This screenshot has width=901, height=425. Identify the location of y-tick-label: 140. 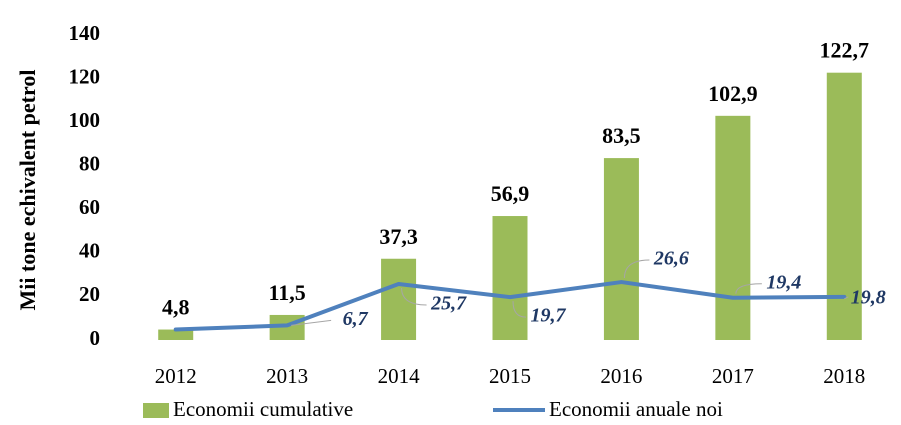
(85, 33).